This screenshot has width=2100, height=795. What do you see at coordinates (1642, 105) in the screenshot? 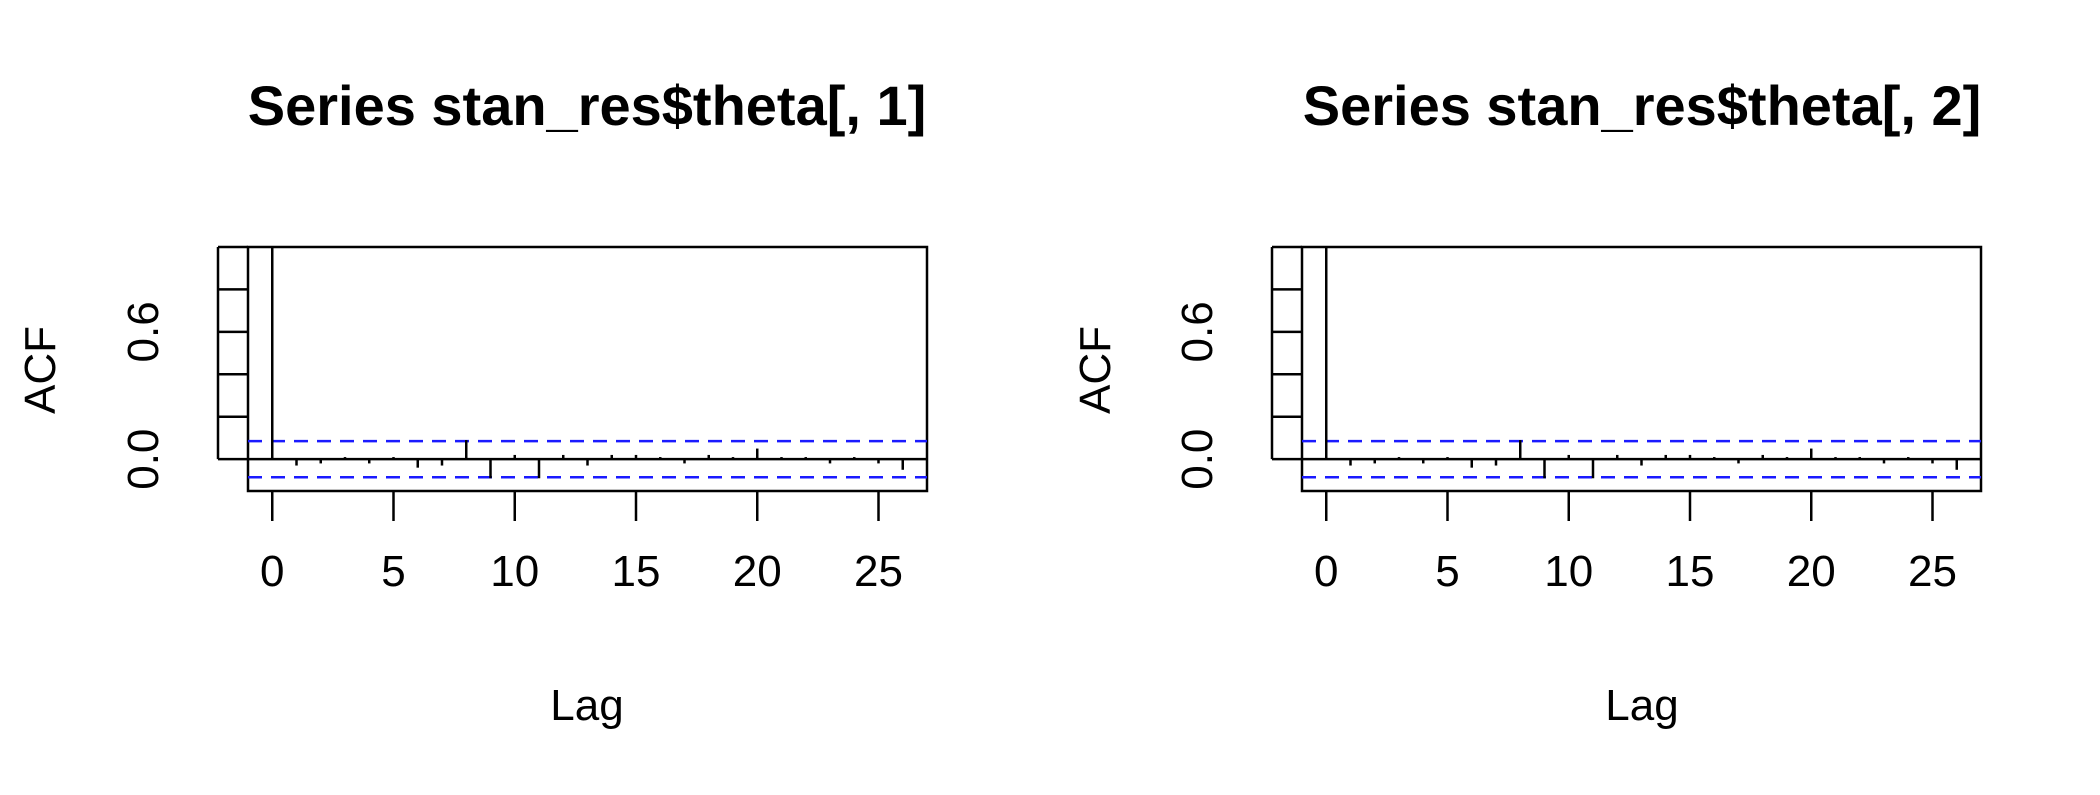
I see `chart-title: Series stan_res$theta[, 2]` at bounding box center [1642, 105].